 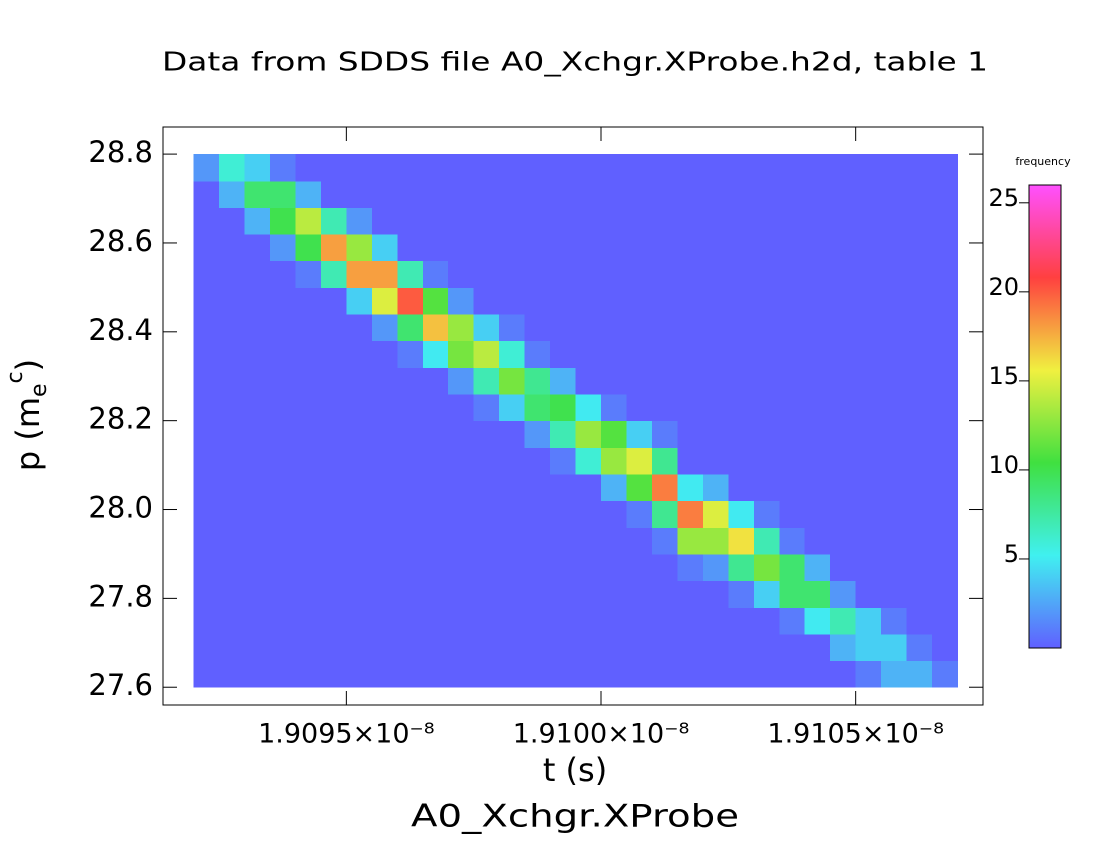 I want to click on y-tick-label: 28.2, so click(x=120, y=419).